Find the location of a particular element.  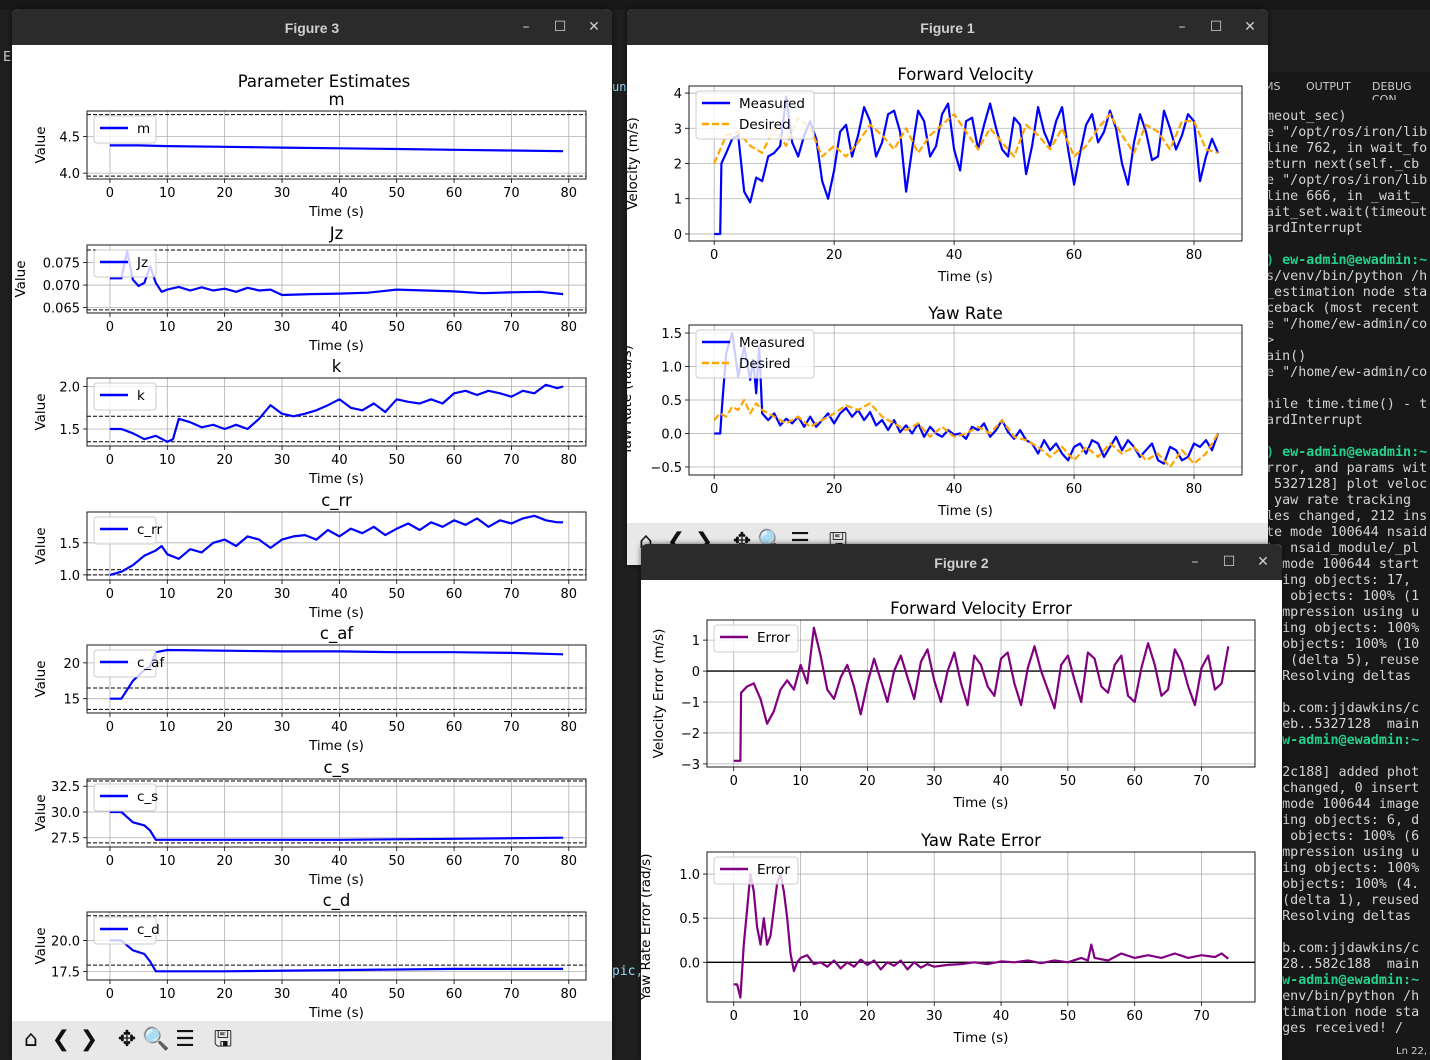

figure-3-titlebar: Figure 3 – ☐ ✕ is located at coordinates (312, 27).